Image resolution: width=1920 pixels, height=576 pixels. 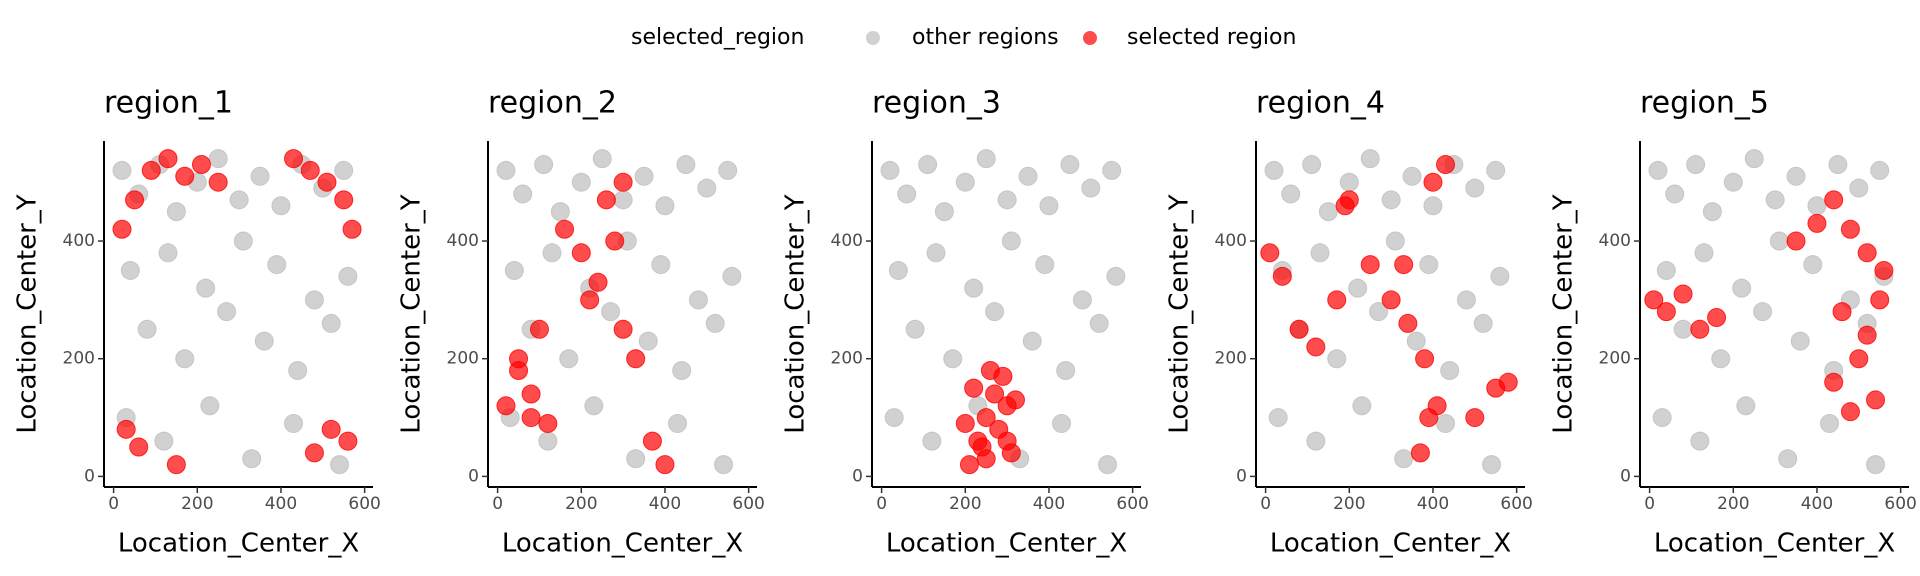 What do you see at coordinates (936, 103) in the screenshot?
I see `panel-title: region_3` at bounding box center [936, 103].